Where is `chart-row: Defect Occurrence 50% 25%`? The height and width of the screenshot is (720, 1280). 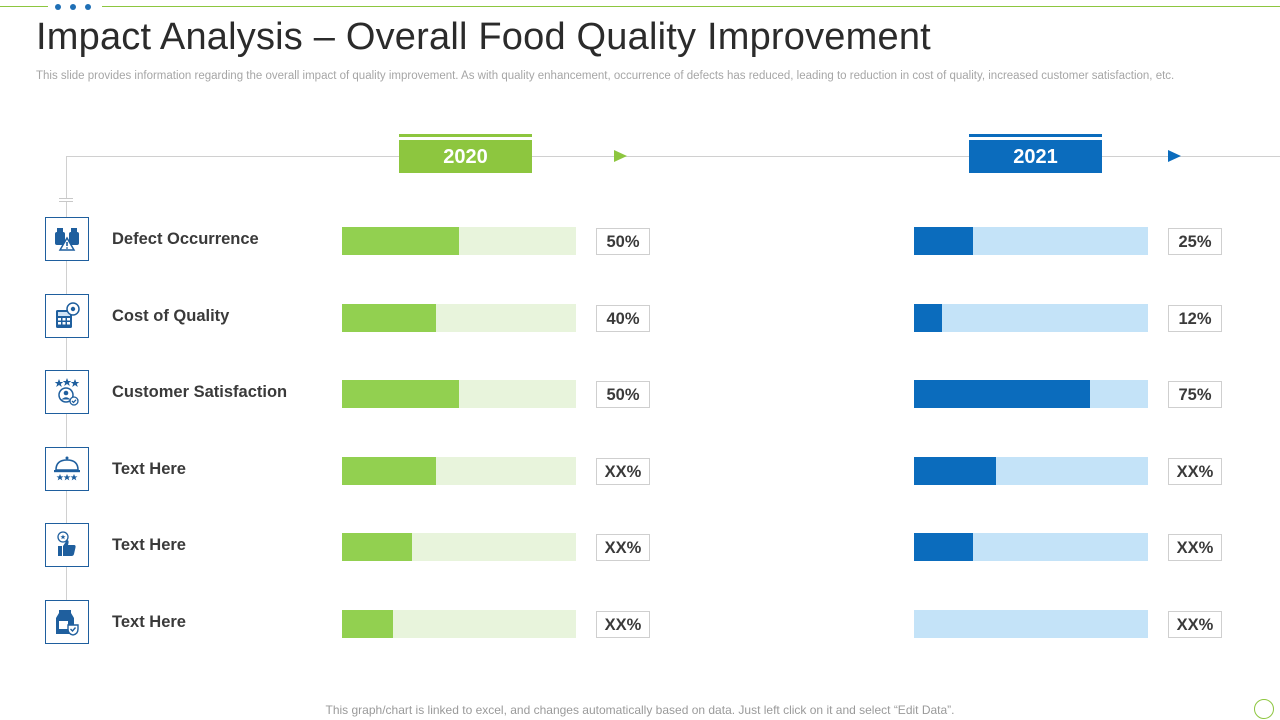
chart-row: Defect Occurrence 50% 25% is located at coordinates (640, 247).